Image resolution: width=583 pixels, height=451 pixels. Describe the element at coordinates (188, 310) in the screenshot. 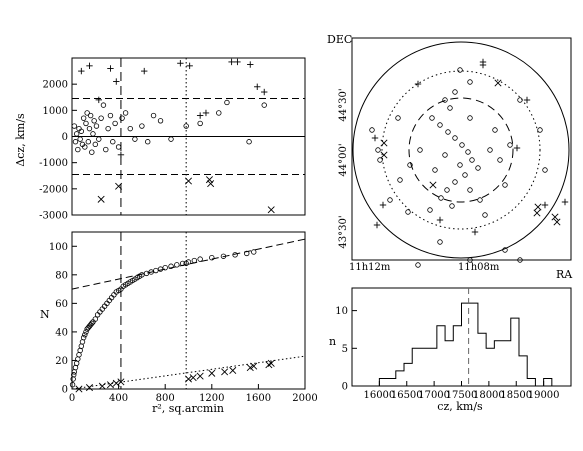

I see `panel-cumulative-frame` at that location.